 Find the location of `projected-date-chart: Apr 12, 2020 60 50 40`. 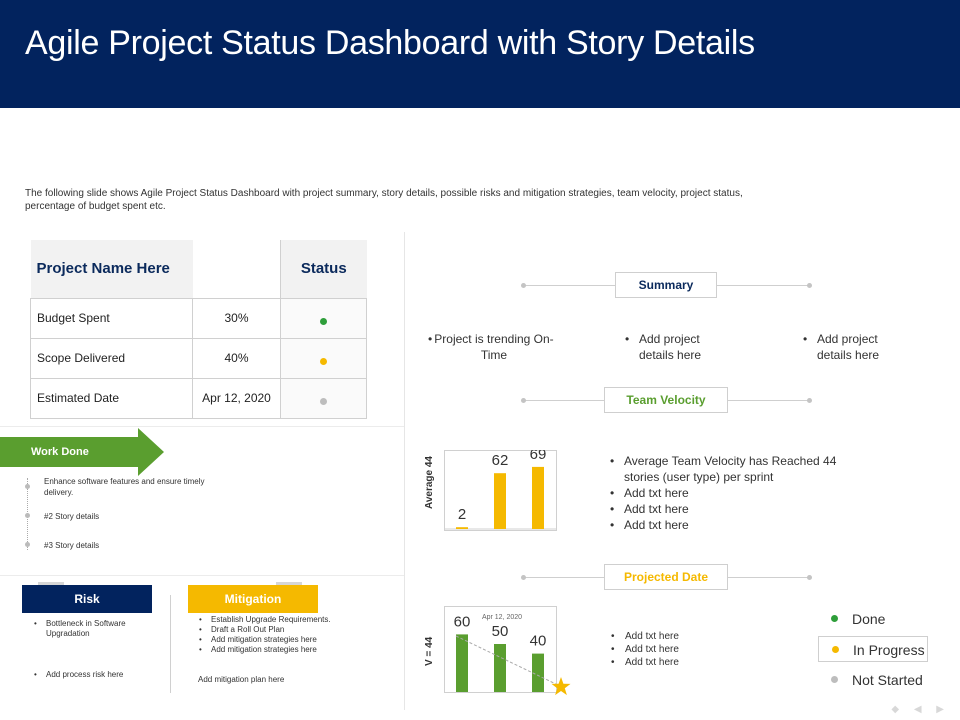

projected-date-chart: Apr 12, 2020 60 50 40 is located at coordinates (507, 651).